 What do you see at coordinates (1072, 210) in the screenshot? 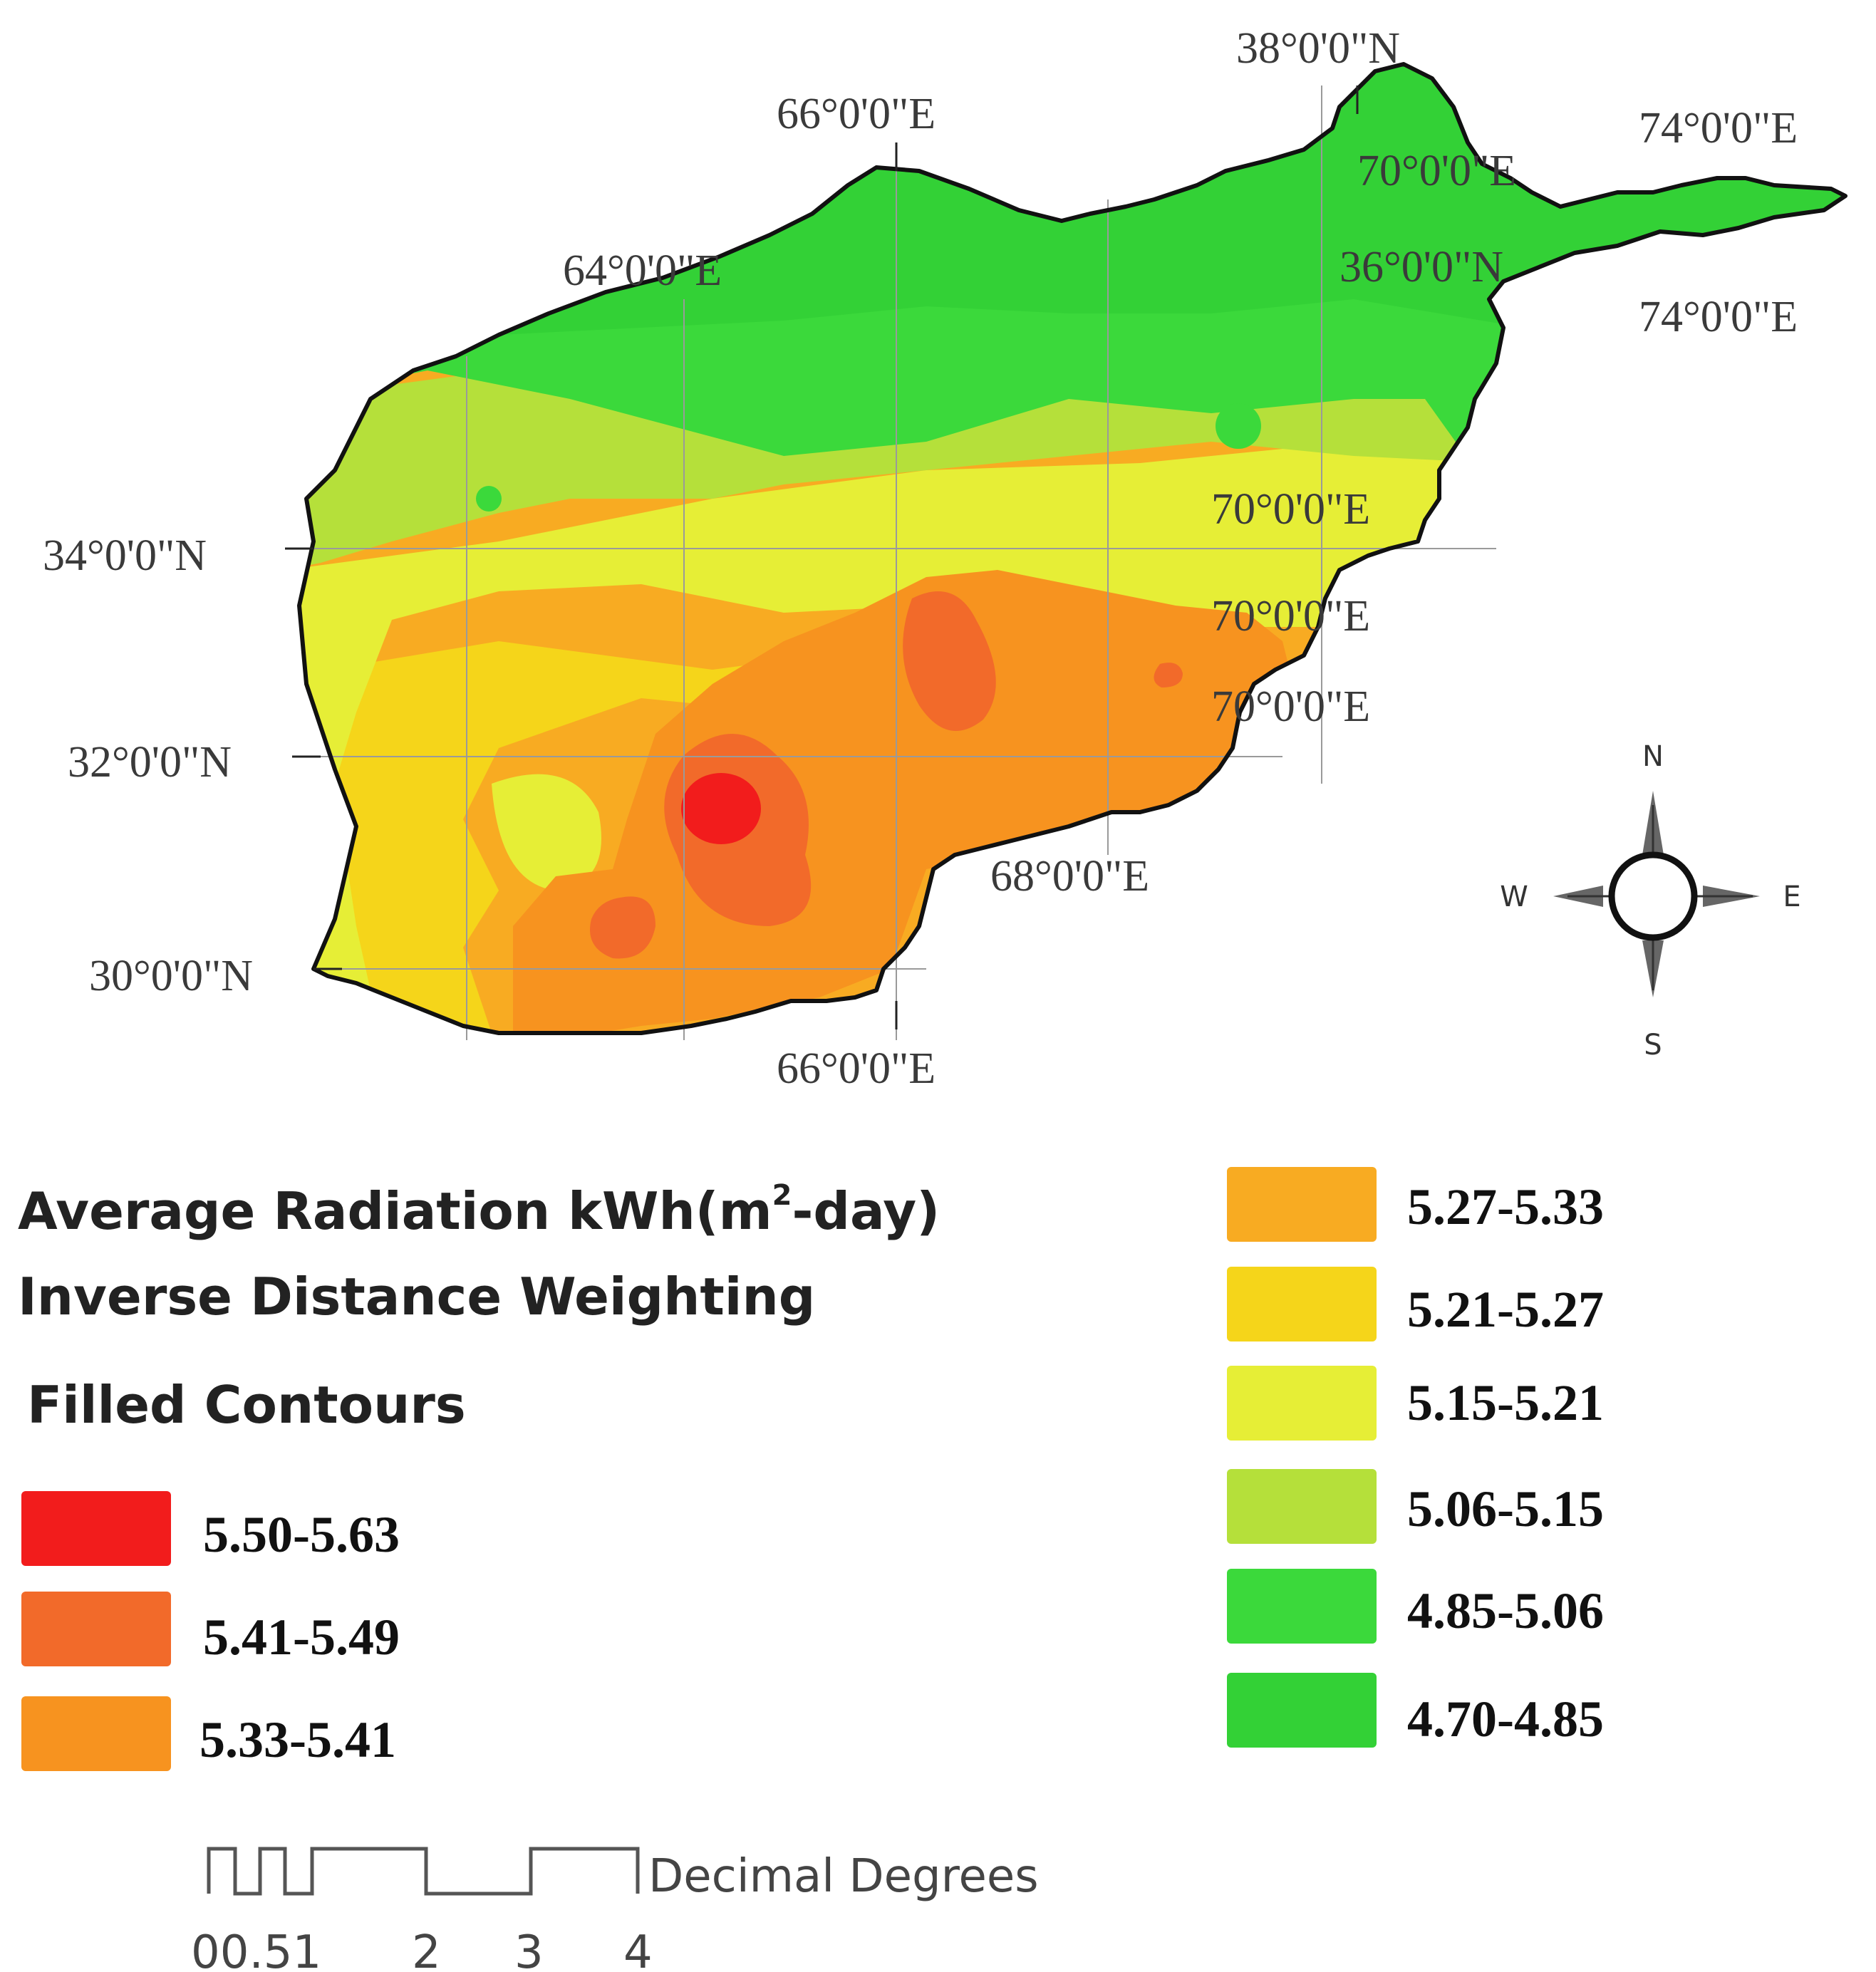
I see `contour-band-4.70-4.85` at bounding box center [1072, 210].